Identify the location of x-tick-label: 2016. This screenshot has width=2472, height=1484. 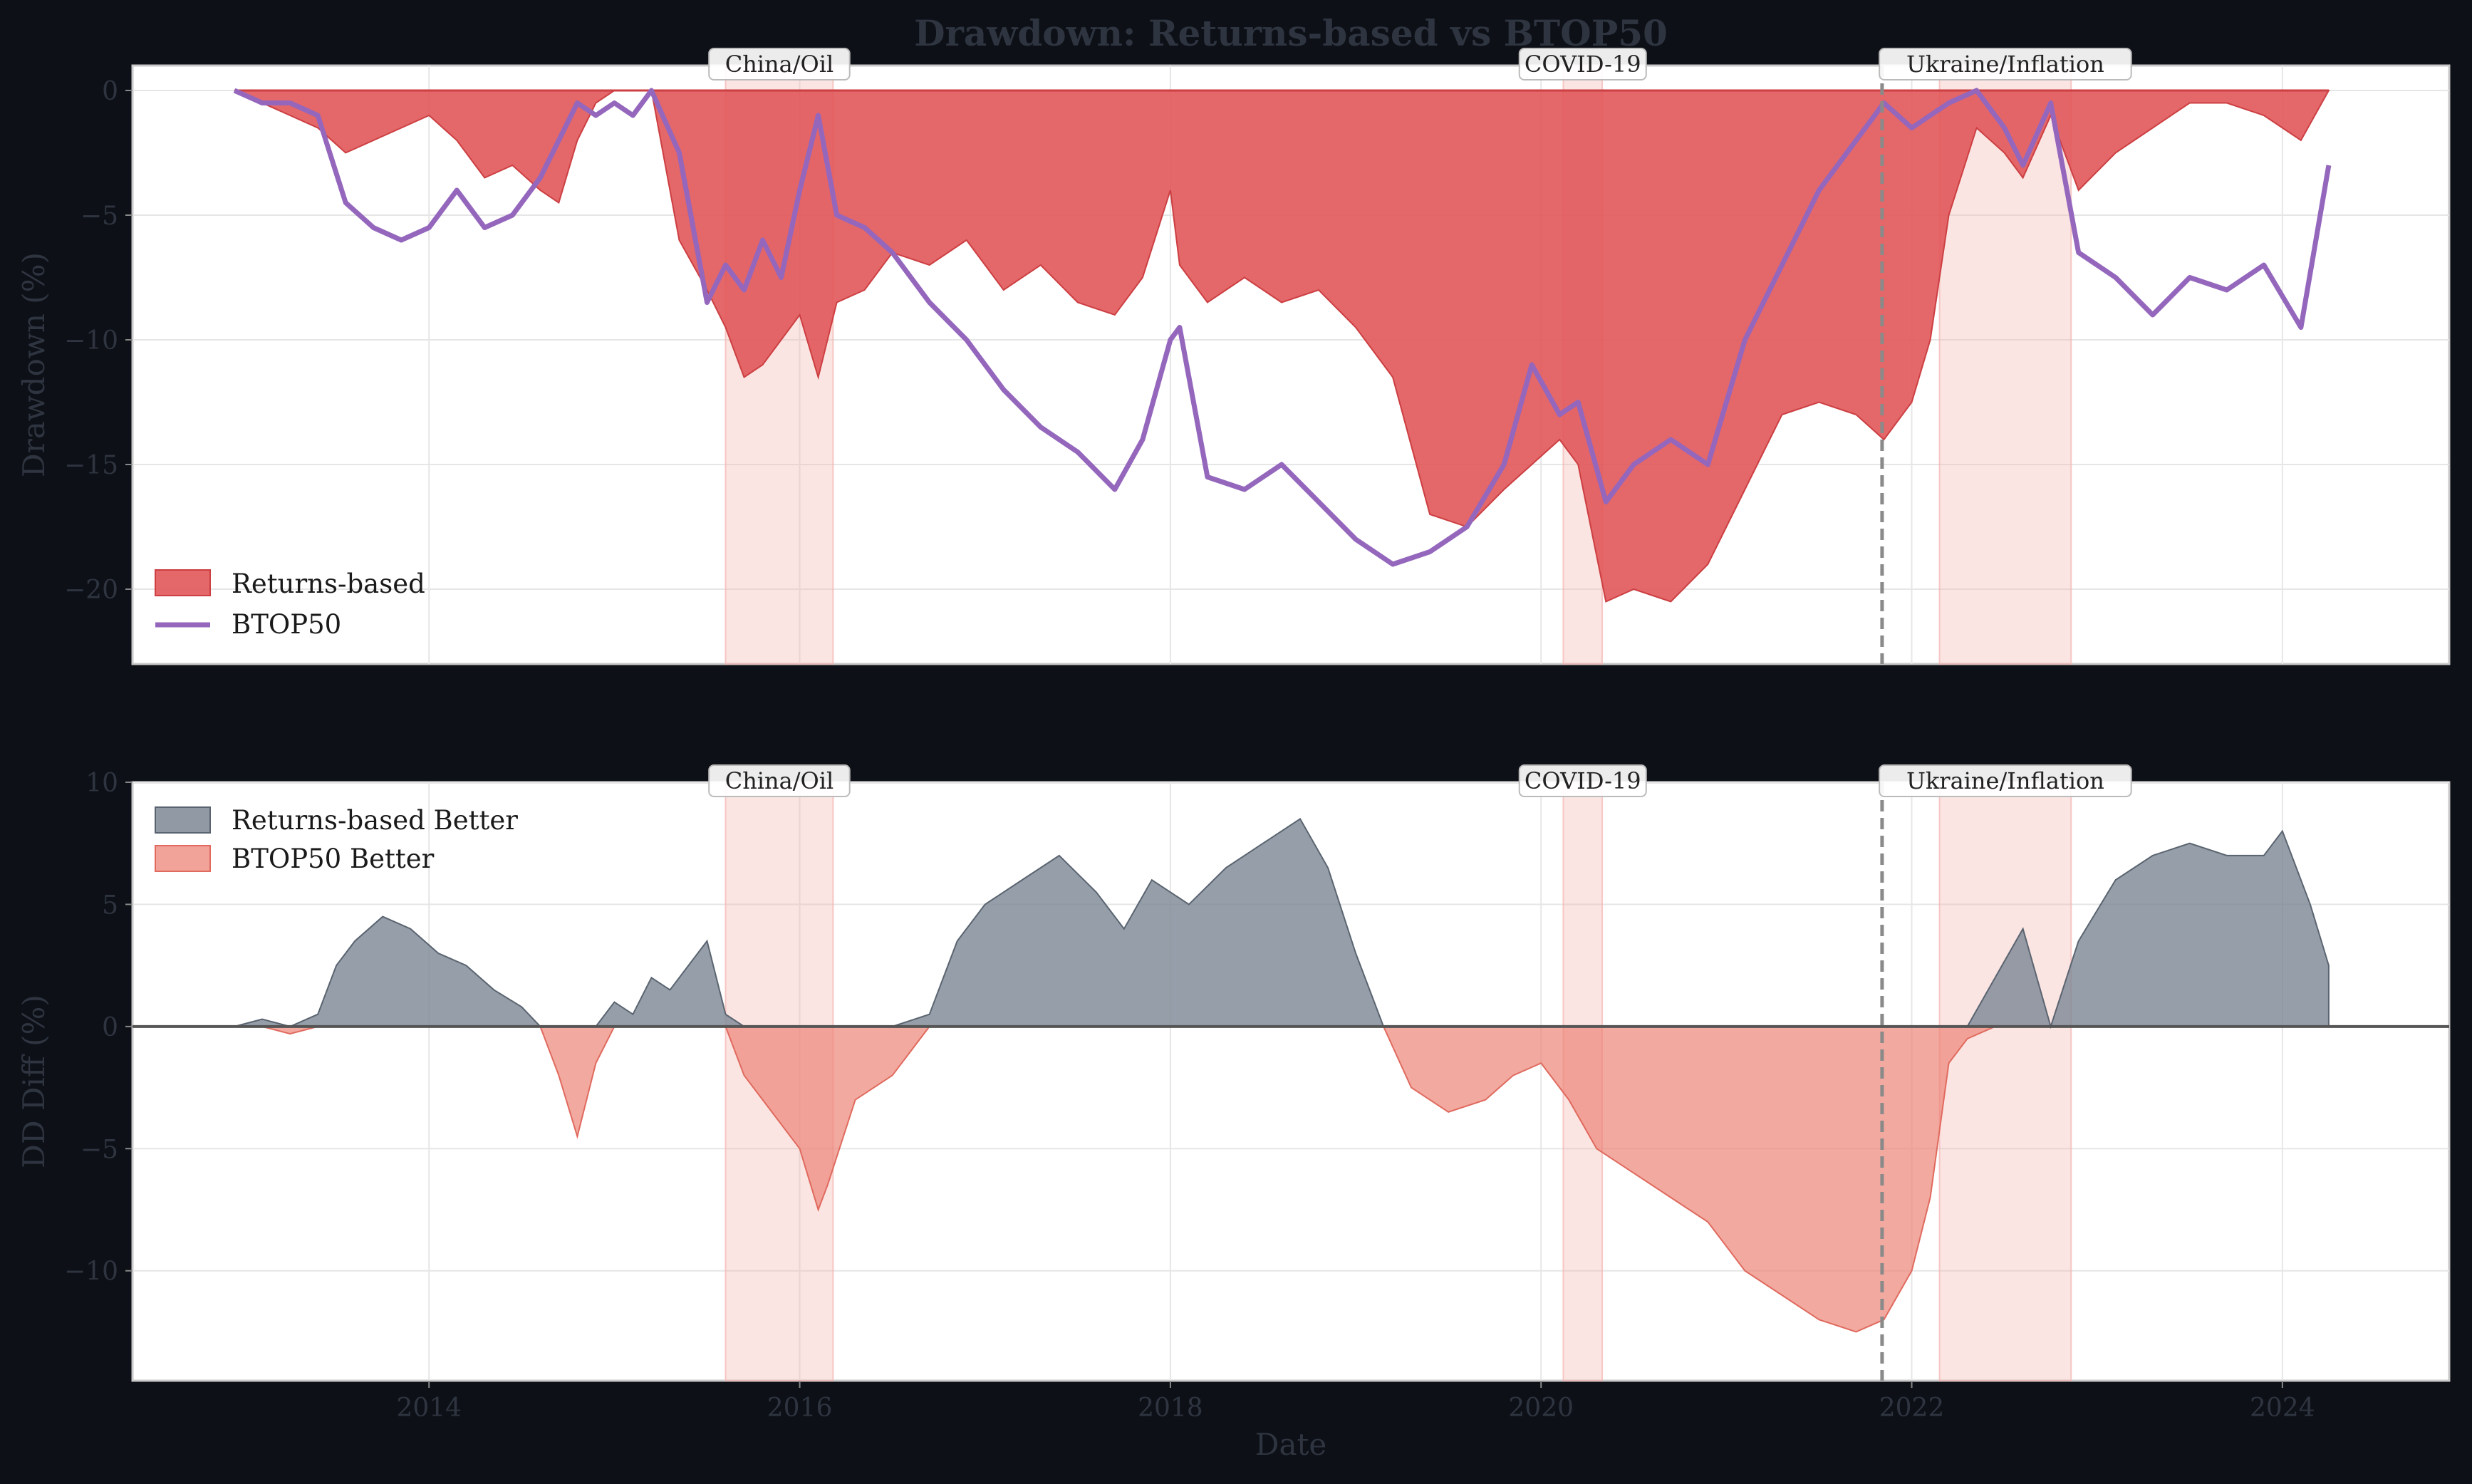
(800, 1408).